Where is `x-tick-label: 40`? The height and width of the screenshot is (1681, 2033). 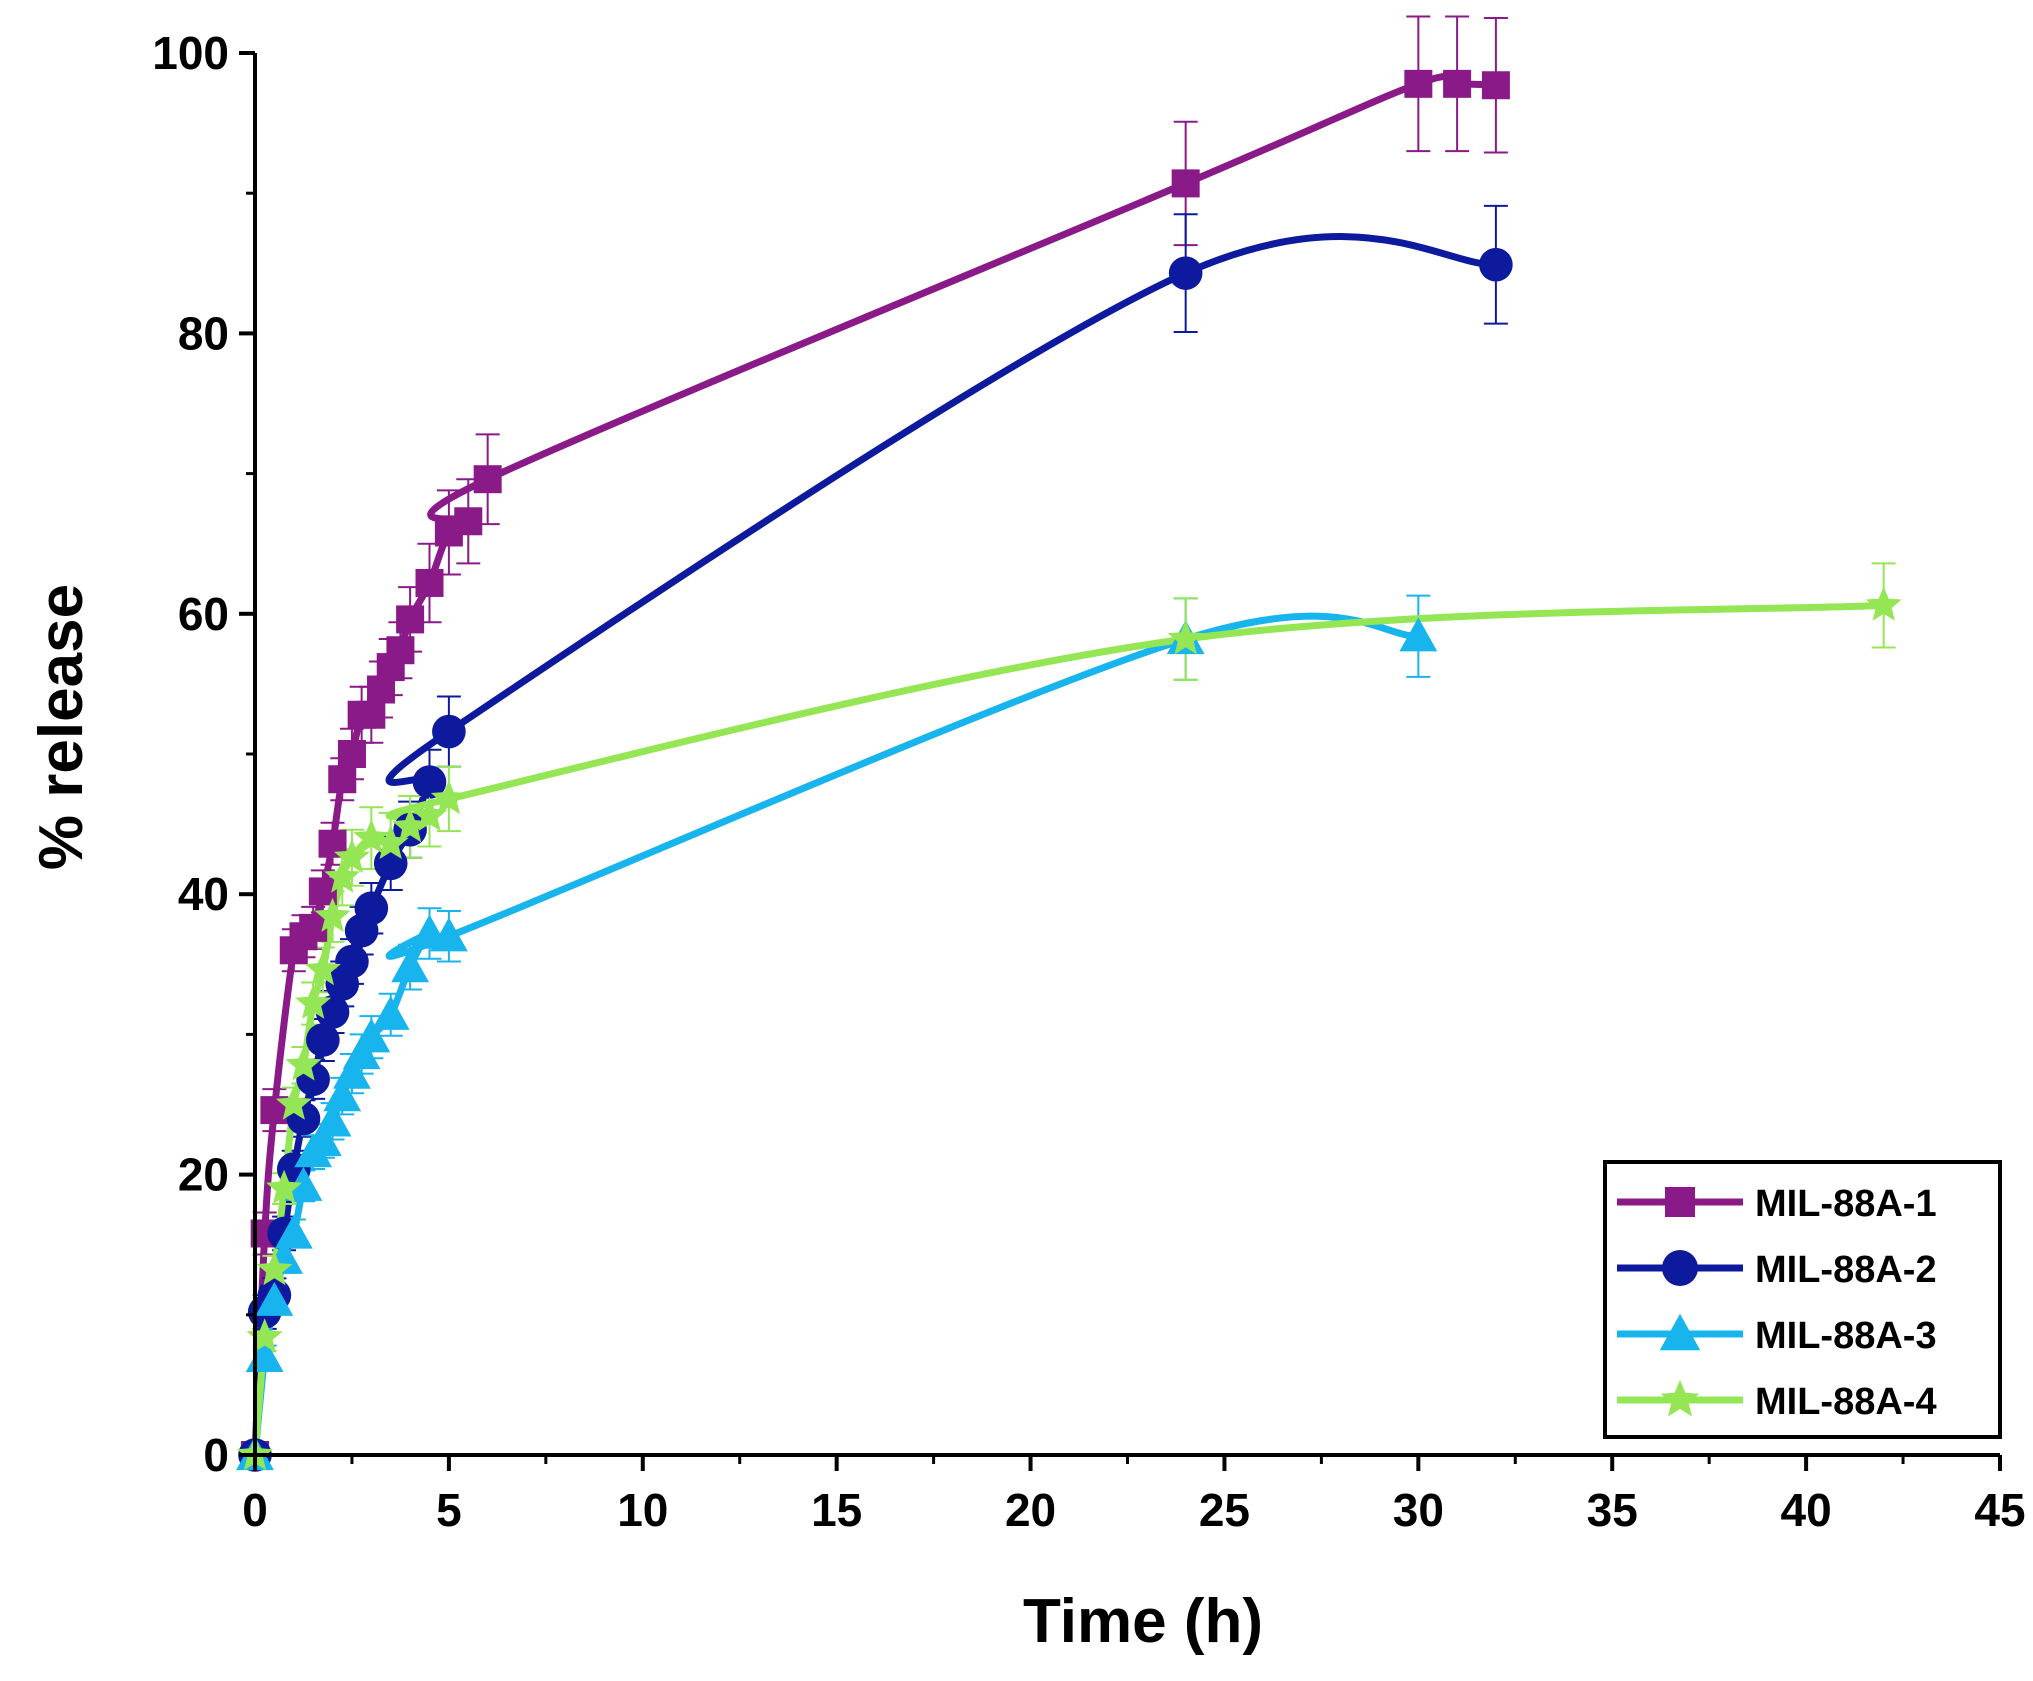 x-tick-label: 40 is located at coordinates (1806, 1510).